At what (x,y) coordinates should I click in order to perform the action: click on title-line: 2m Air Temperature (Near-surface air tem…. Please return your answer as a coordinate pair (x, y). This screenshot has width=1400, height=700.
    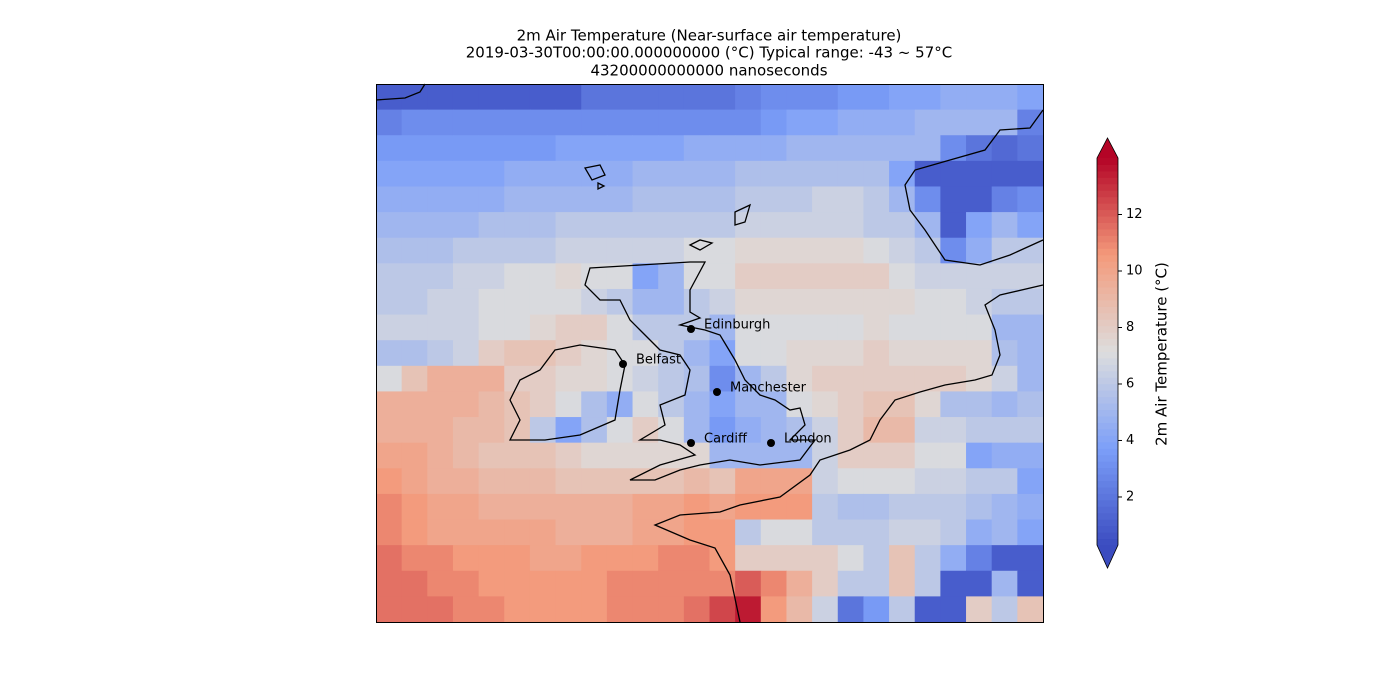
    Looking at the image, I should click on (709, 36).